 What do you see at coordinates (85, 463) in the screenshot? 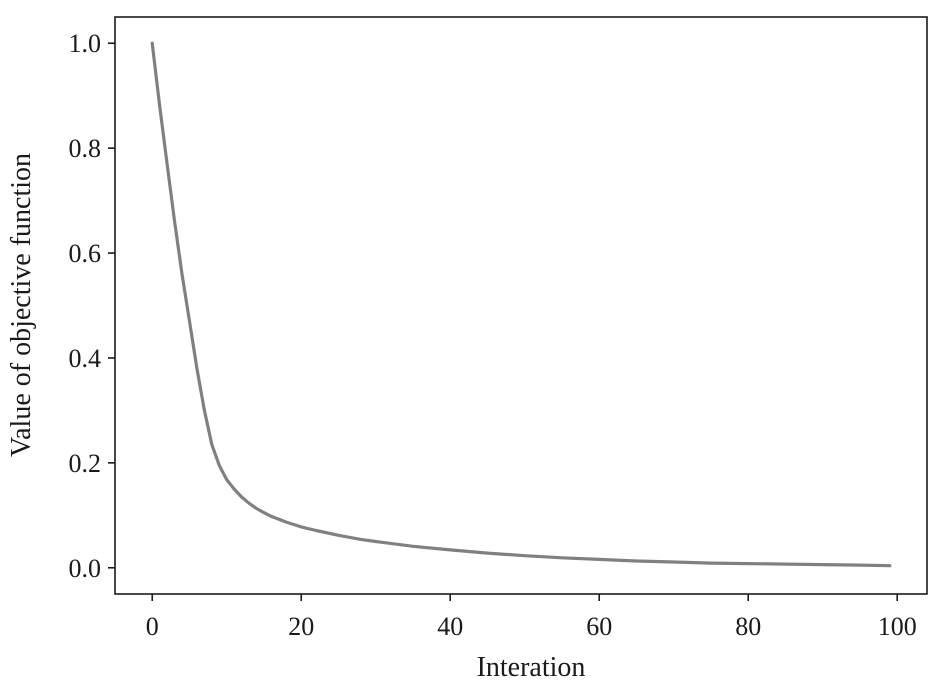
I see `y-tick-label: 0.2` at bounding box center [85, 463].